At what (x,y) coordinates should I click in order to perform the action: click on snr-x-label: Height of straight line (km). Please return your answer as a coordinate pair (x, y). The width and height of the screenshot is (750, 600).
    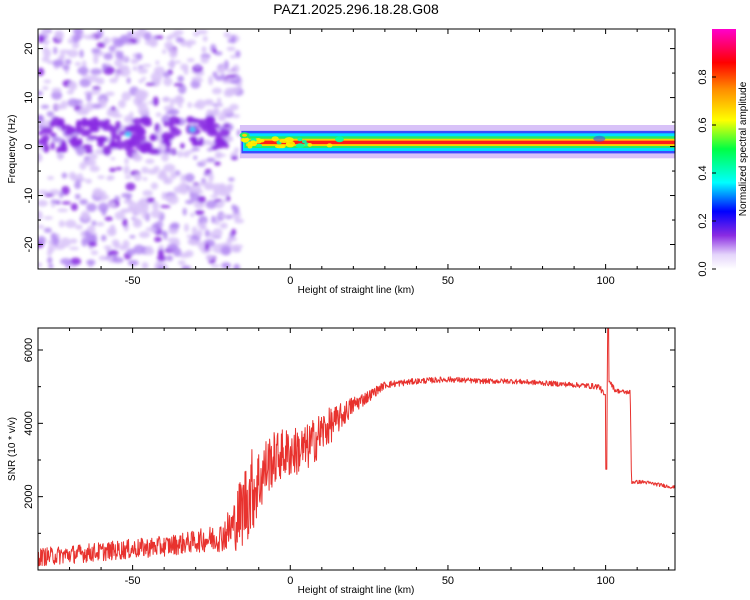
    Looking at the image, I should click on (356, 590).